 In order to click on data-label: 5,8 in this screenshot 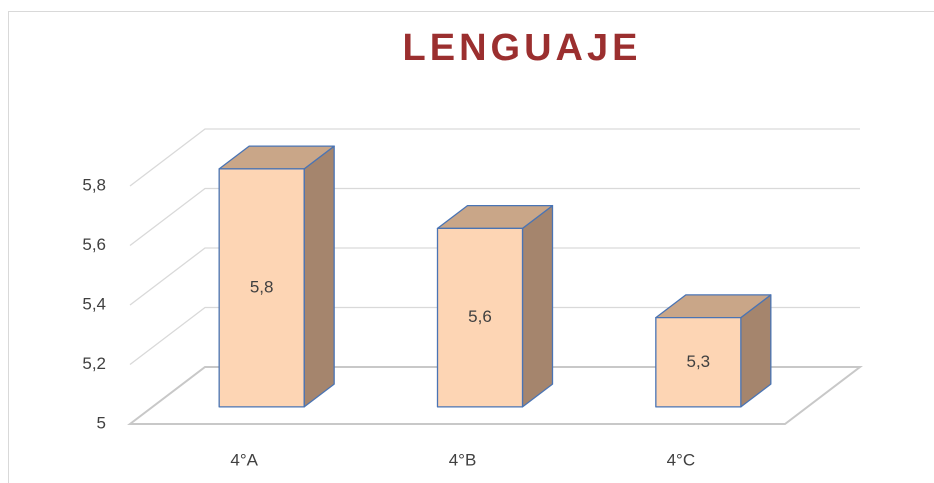, I will do `click(262, 286)`.